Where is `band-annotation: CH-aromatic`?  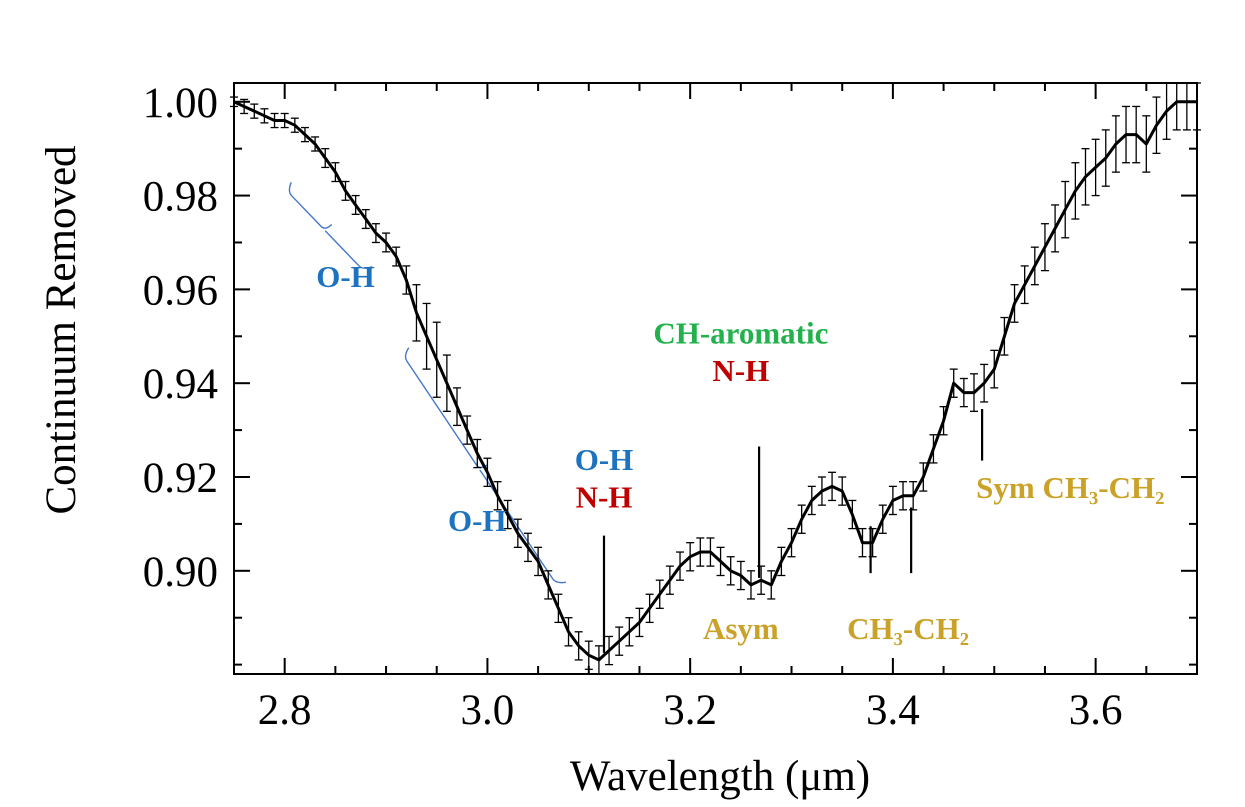
band-annotation: CH-aromatic is located at coordinates (740, 332).